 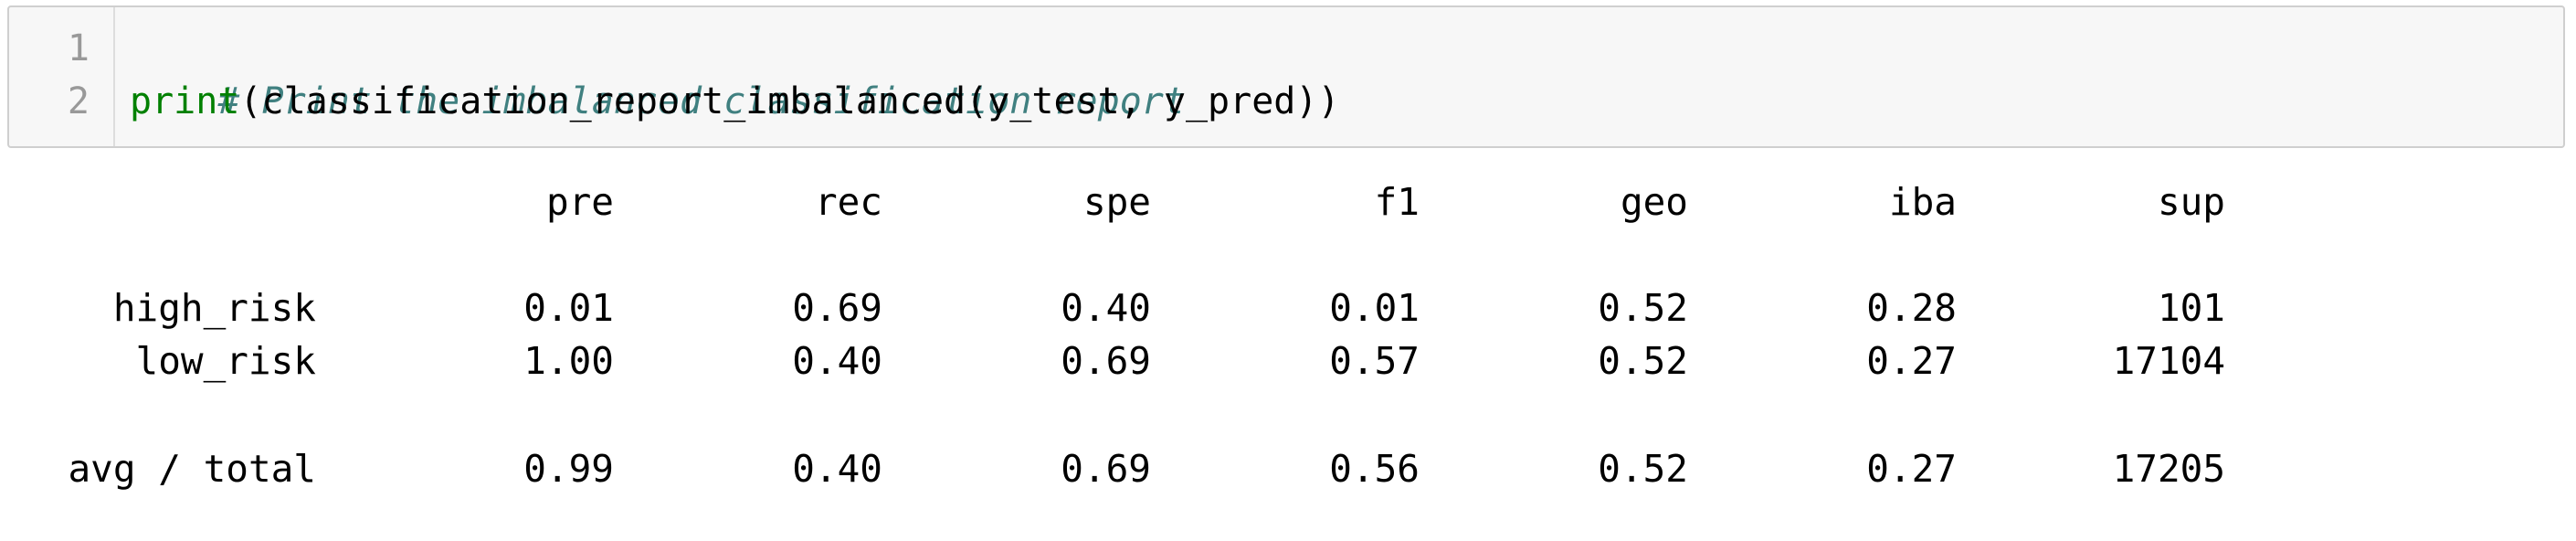 I want to click on column-header: iba, so click(x=1923, y=202).